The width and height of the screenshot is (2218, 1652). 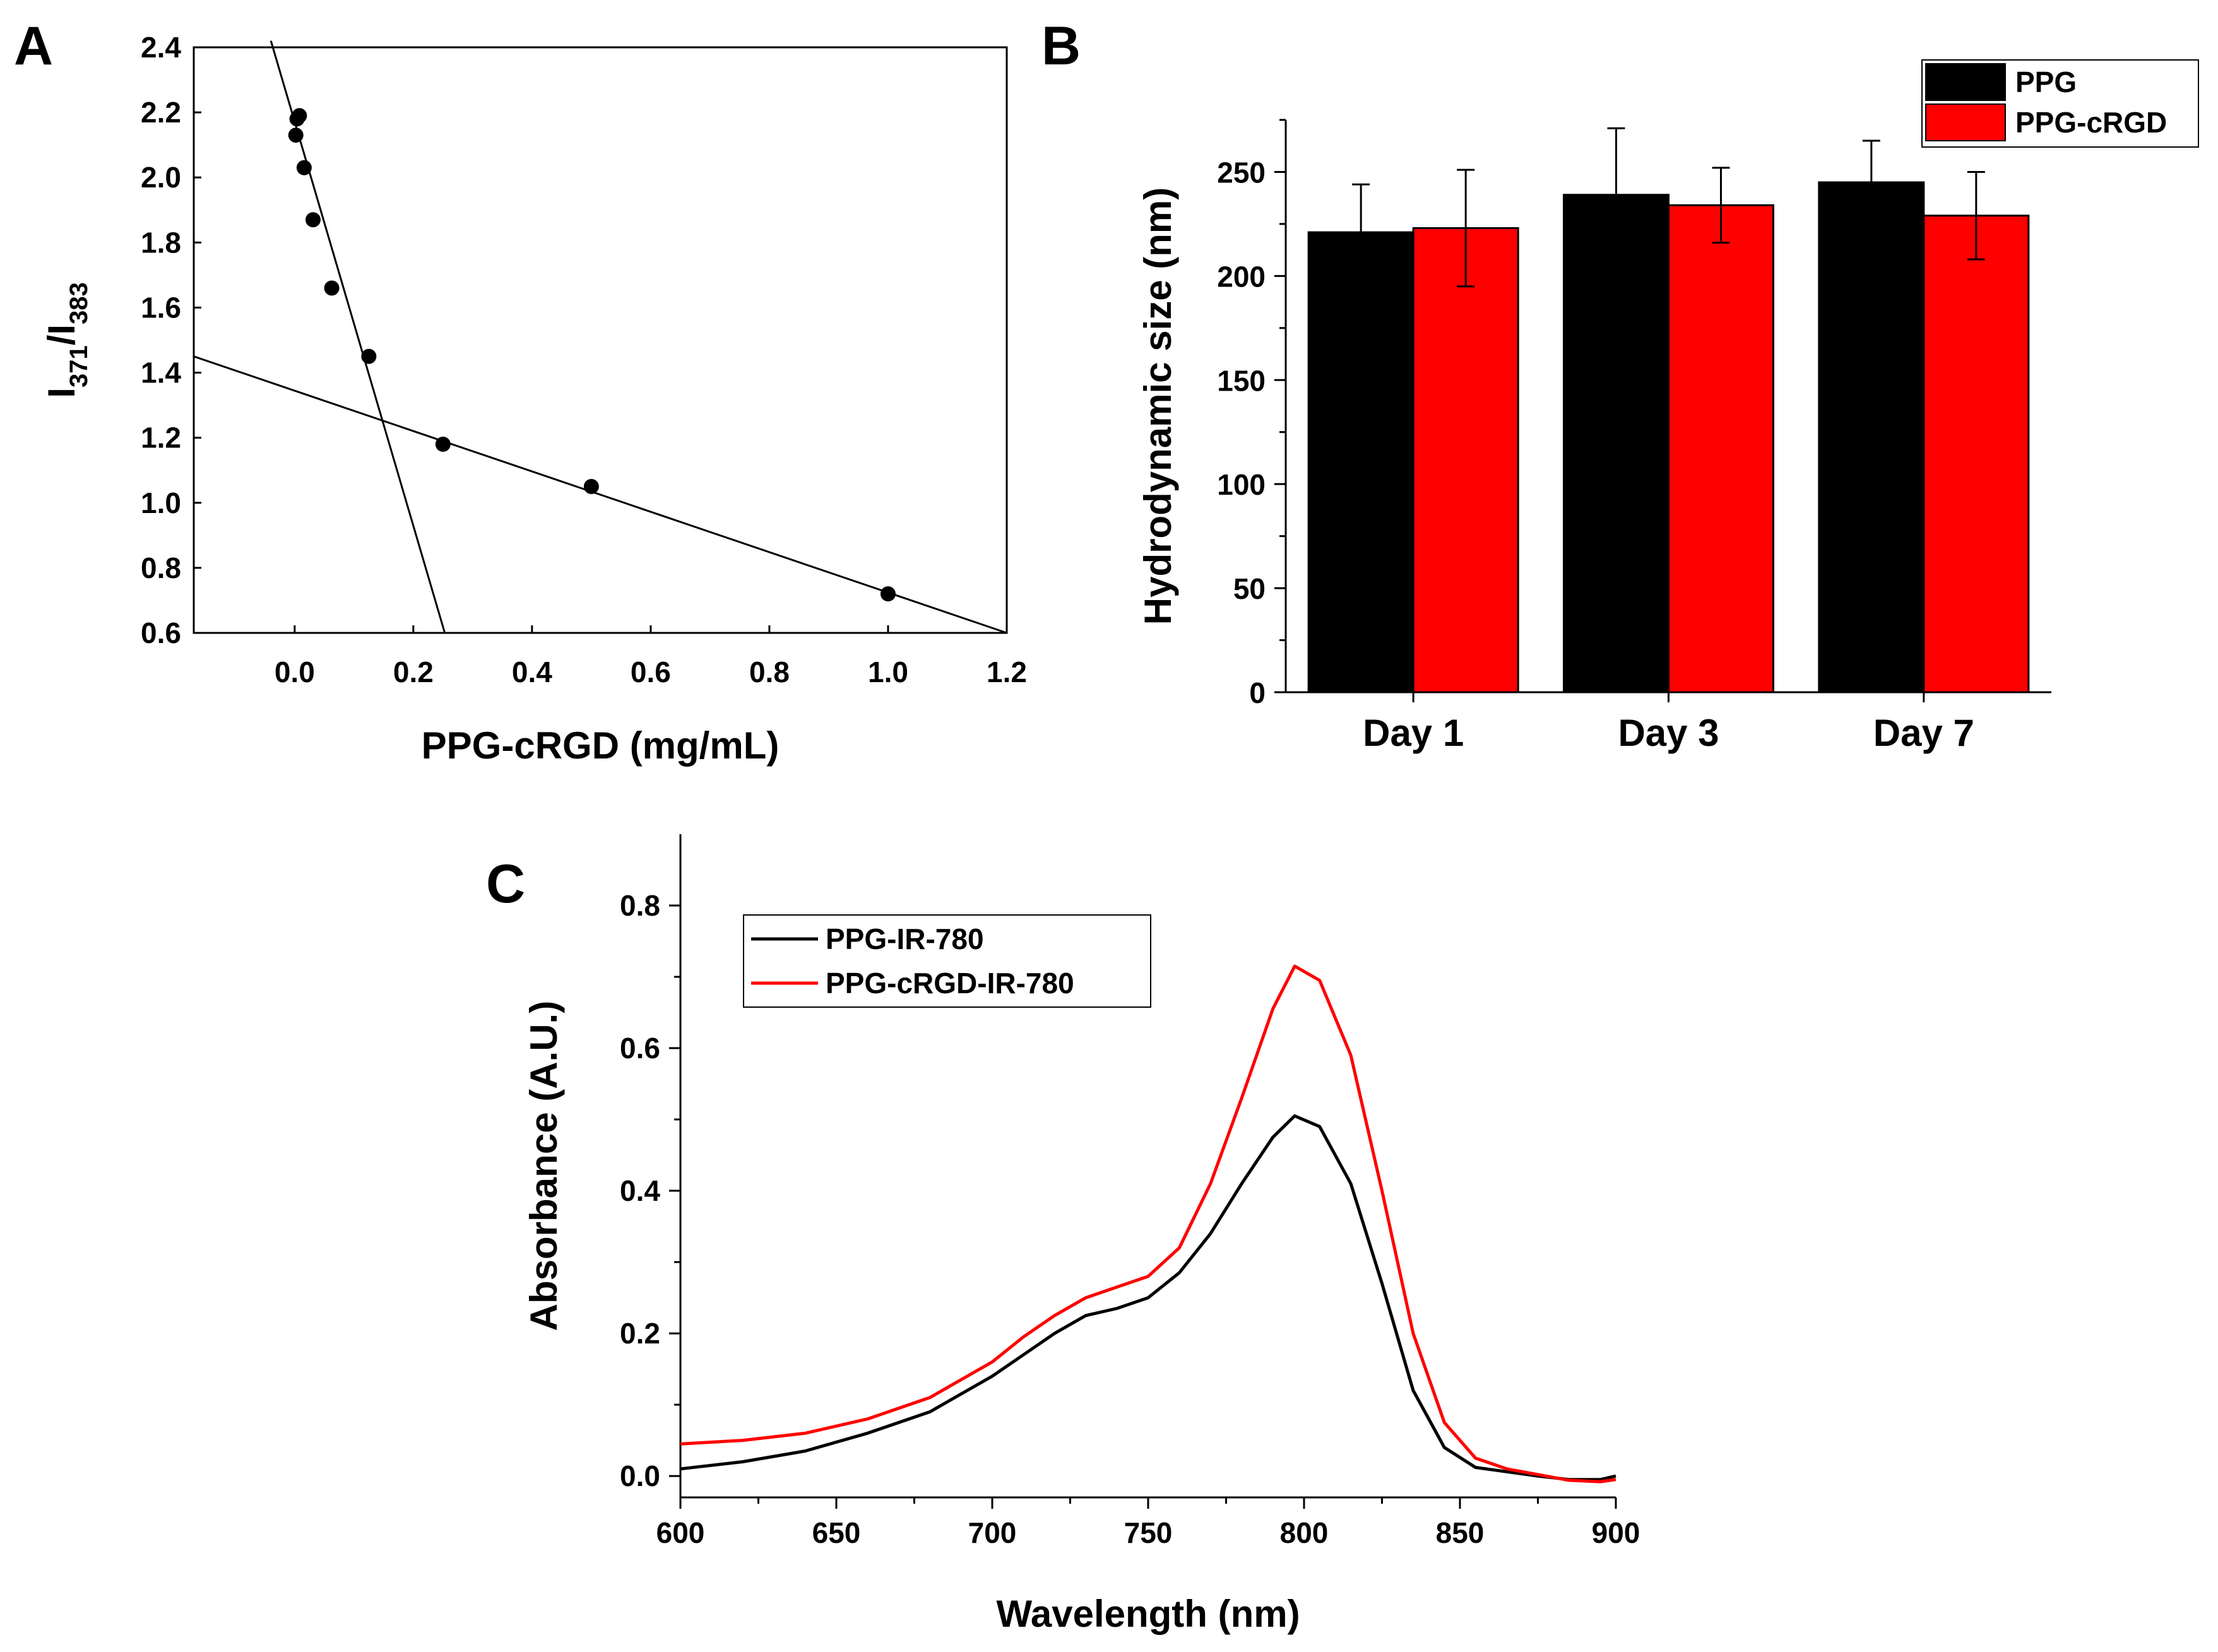 What do you see at coordinates (161, 373) in the screenshot?
I see `y-tick-label: 1.4` at bounding box center [161, 373].